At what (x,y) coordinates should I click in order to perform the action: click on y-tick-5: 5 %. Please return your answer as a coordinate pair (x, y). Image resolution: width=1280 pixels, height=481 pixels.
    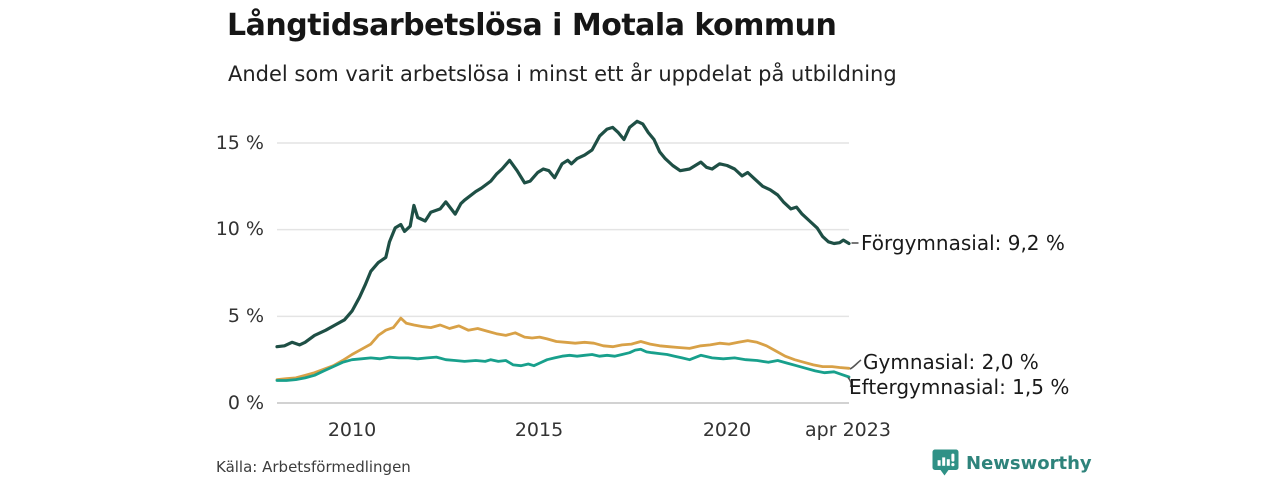
    Looking at the image, I should click on (245, 316).